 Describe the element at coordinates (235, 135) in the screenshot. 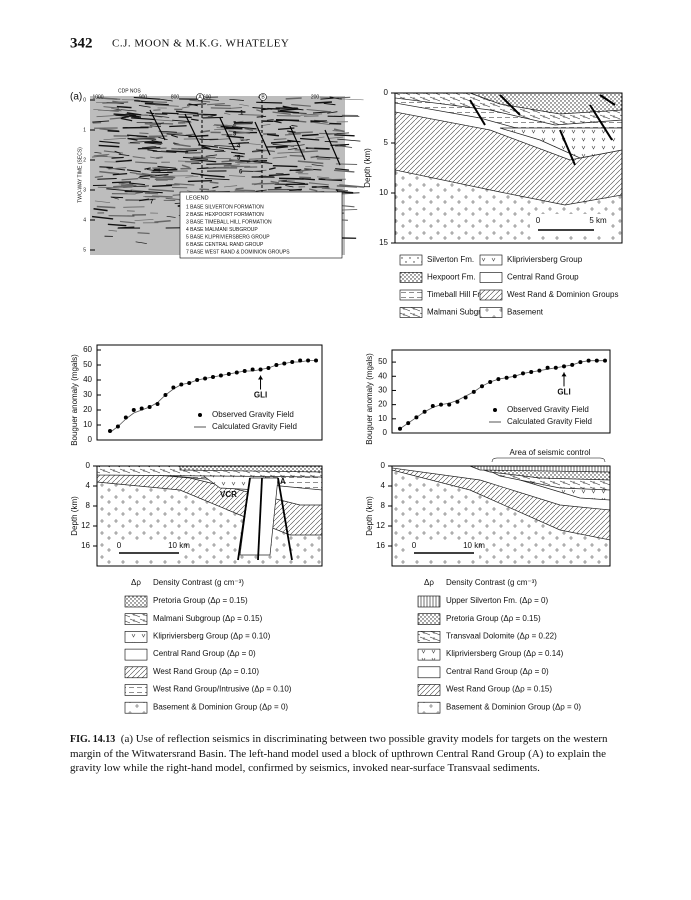

I see `horizon-marker: 3` at that location.